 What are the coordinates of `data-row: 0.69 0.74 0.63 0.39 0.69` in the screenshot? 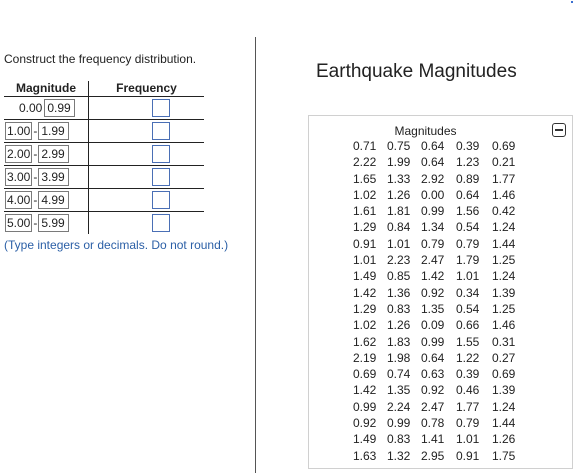 It's located at (437, 374).